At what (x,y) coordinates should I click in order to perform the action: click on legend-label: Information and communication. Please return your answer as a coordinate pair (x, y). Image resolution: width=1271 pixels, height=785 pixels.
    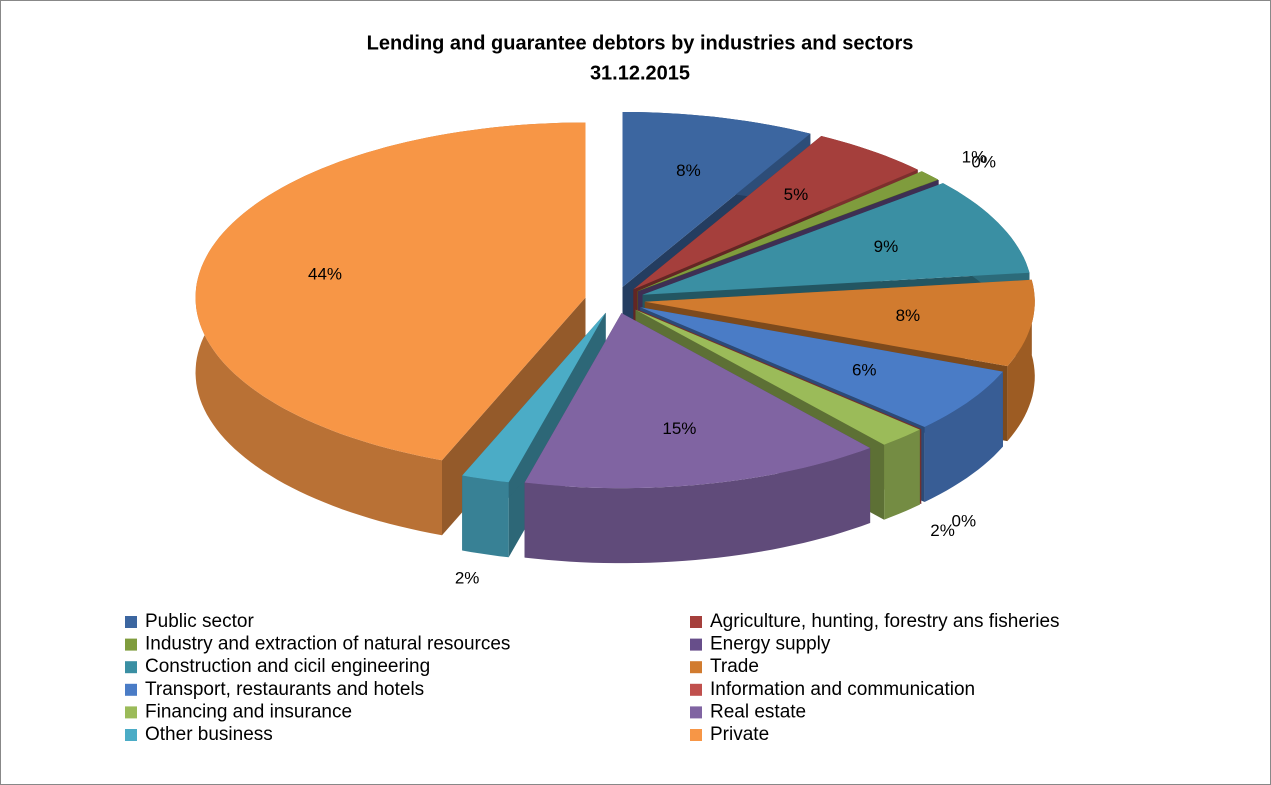
    Looking at the image, I should click on (842, 689).